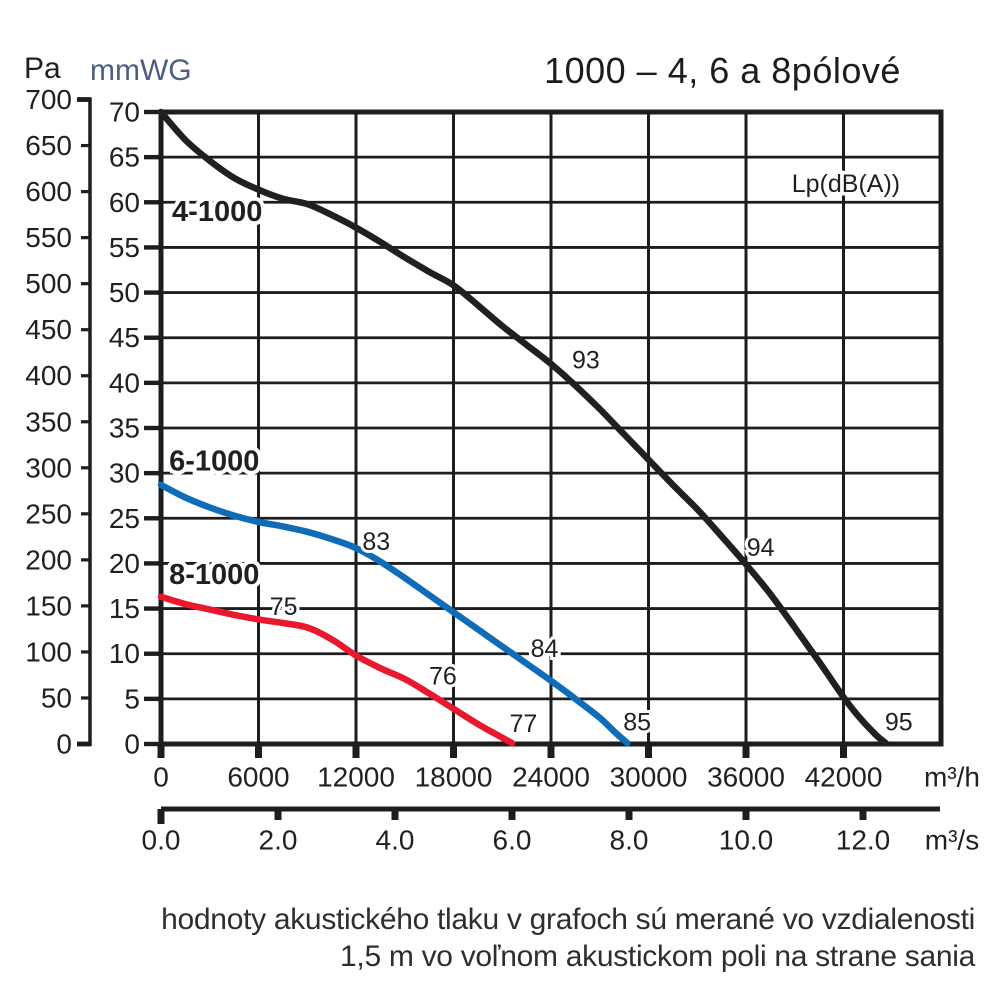  I want to click on curve-label-8-1000: 8-1000, so click(214, 575).